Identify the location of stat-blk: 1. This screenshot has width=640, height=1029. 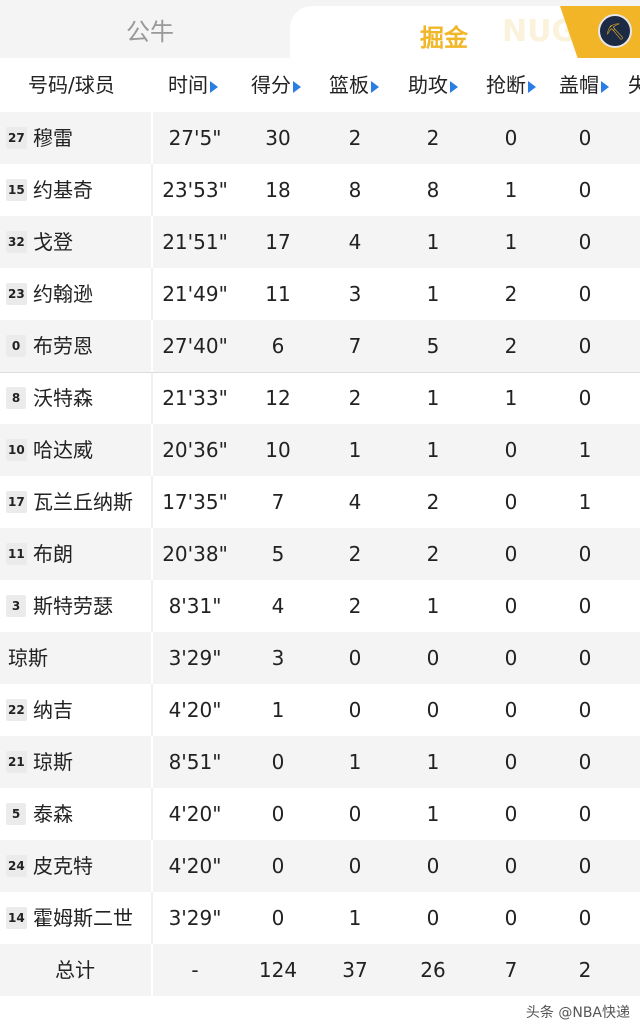
(585, 502).